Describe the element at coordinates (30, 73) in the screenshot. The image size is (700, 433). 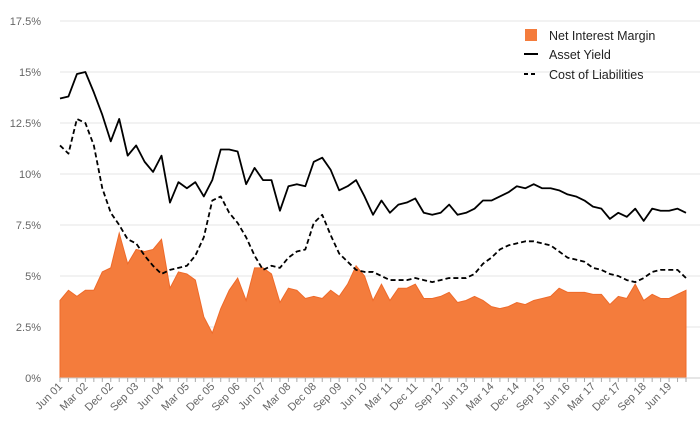
I see `y-tick-label: 15%` at that location.